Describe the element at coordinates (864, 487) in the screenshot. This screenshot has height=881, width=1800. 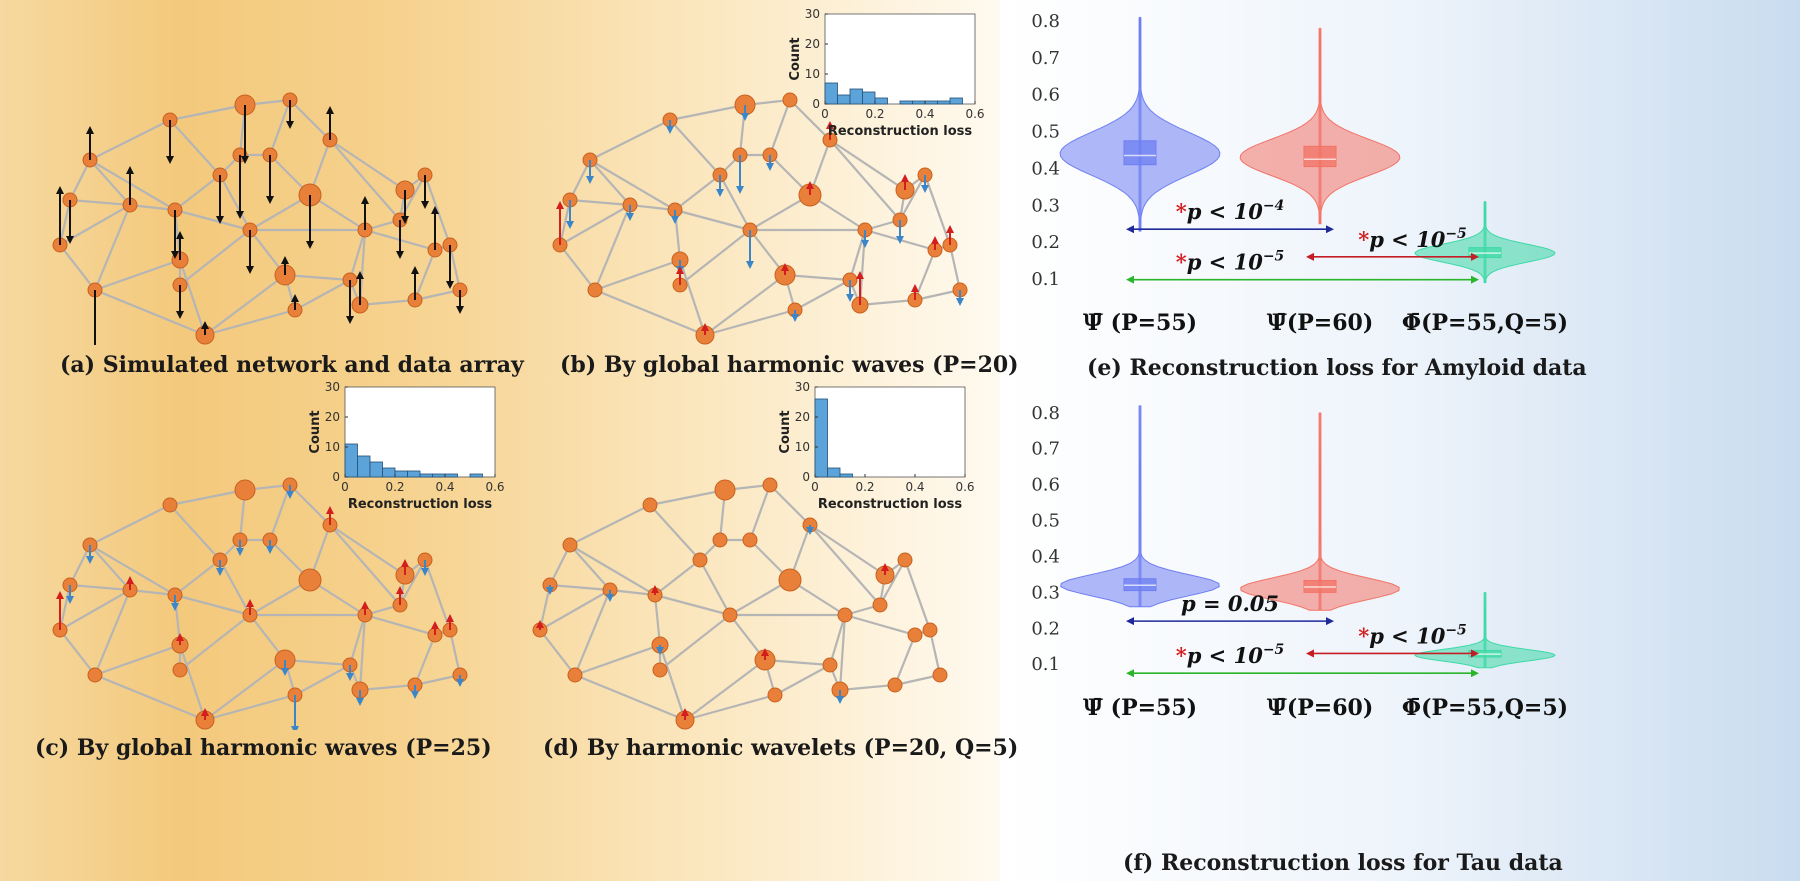
I see `x-tick-label: 0.2` at that location.